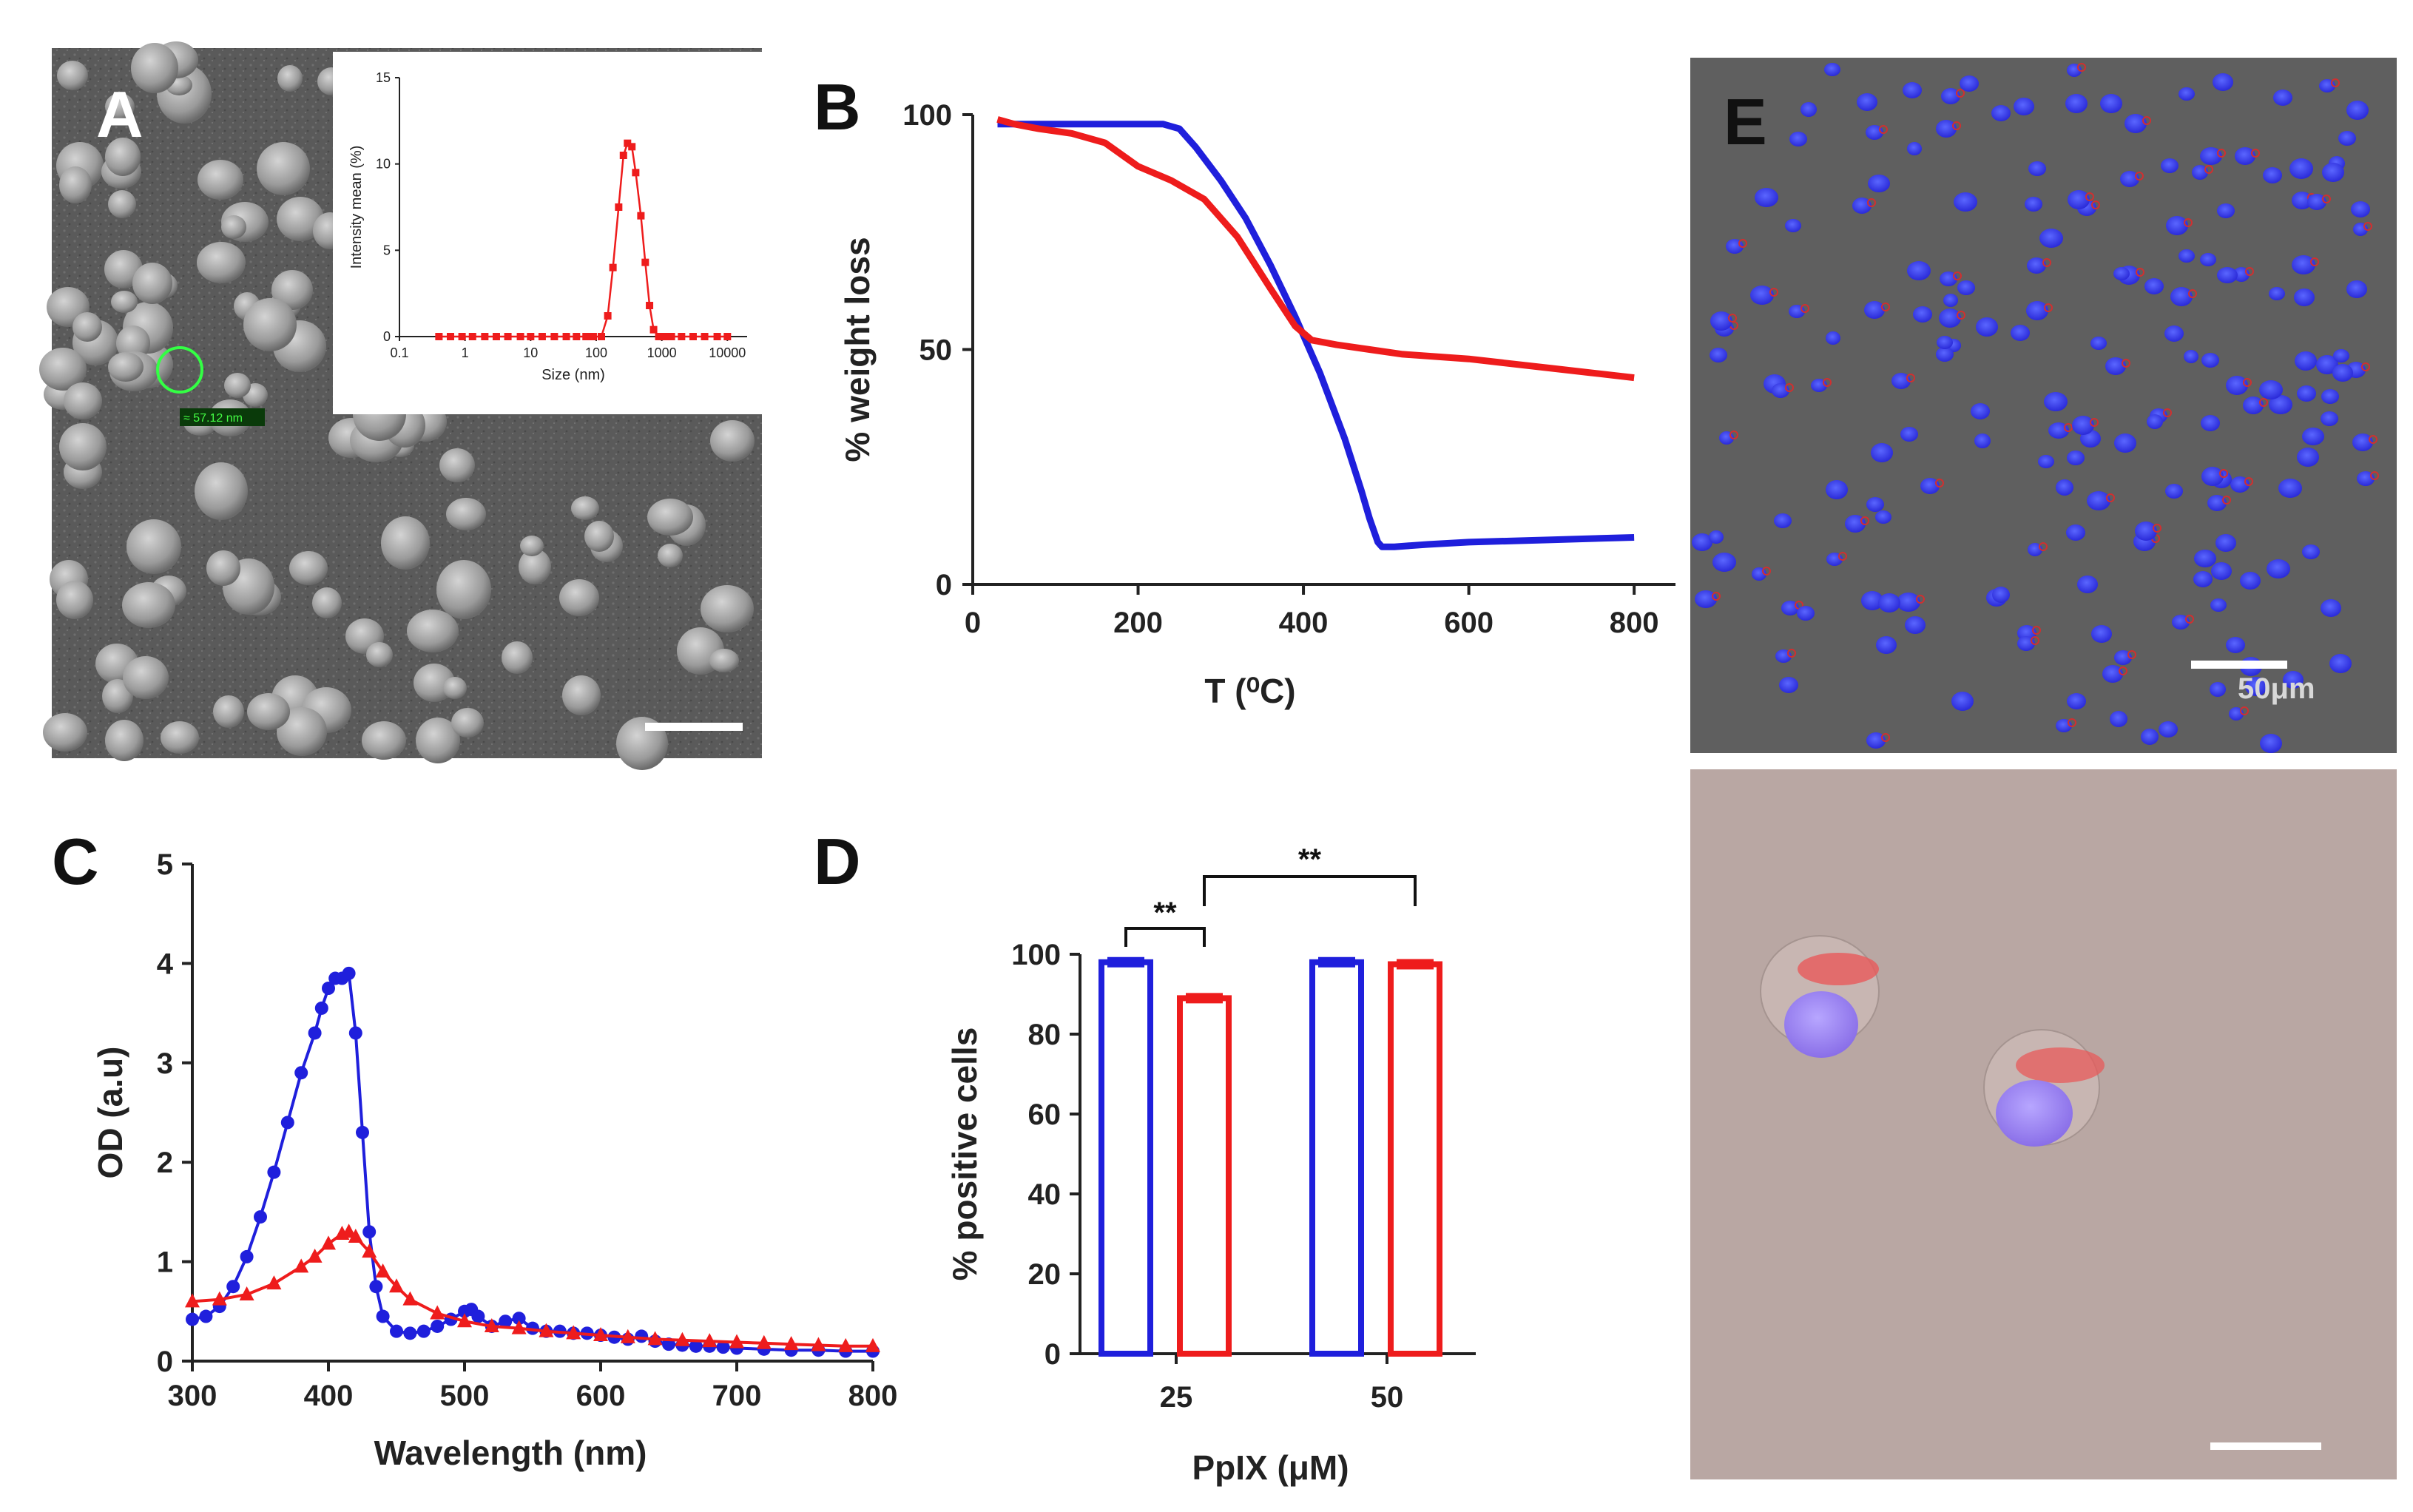  What do you see at coordinates (1634, 623) in the screenshot?
I see `x-tick-label: 800` at bounding box center [1634, 623].